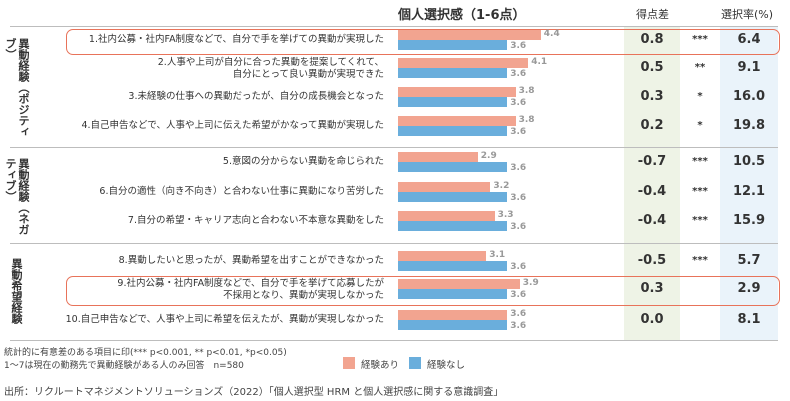 This screenshot has height=401, width=790. What do you see at coordinates (518, 314) in the screenshot?
I see `value-label-with: 3.6` at bounding box center [518, 314].